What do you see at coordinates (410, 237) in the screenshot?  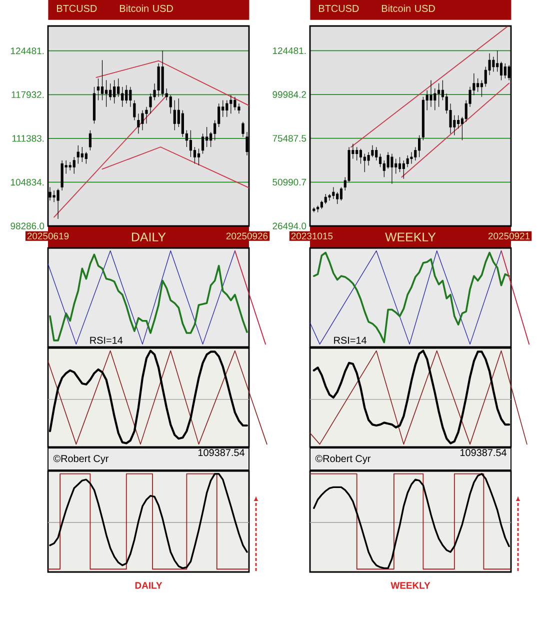 I see `x-axis-title: WEEKLY` at bounding box center [410, 237].